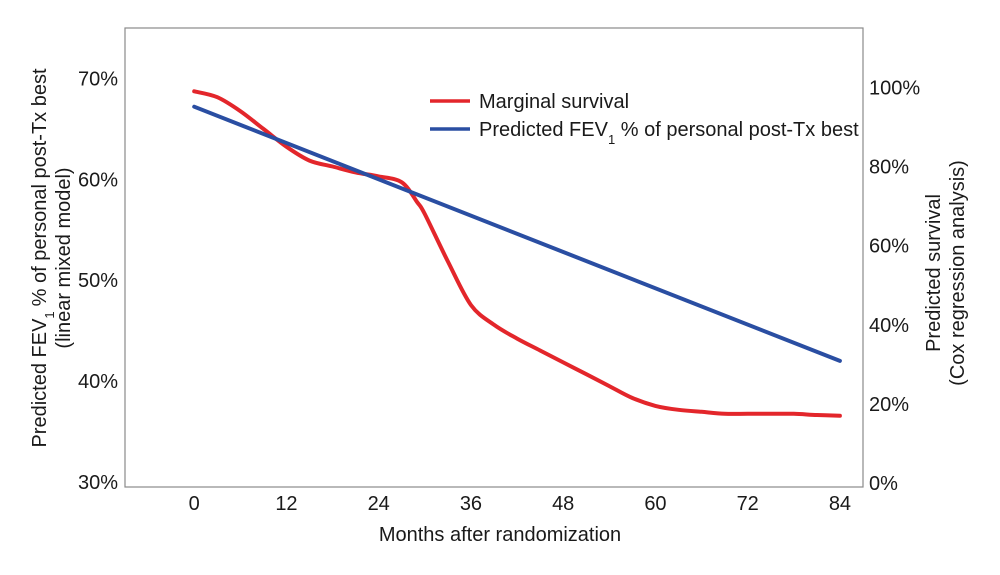 The height and width of the screenshot is (575, 1000). What do you see at coordinates (98, 79) in the screenshot?
I see `left-y-tick-label: 70%` at bounding box center [98, 79].